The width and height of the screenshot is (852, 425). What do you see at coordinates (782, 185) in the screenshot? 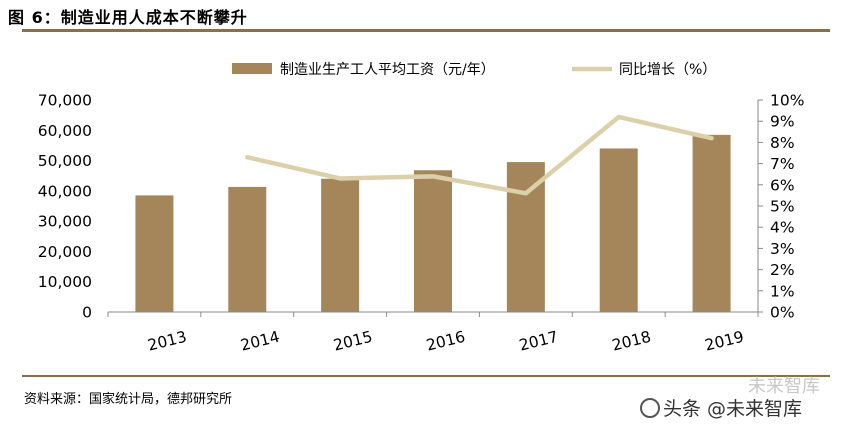
I see `y-right-tick-label: 6%` at bounding box center [782, 185].